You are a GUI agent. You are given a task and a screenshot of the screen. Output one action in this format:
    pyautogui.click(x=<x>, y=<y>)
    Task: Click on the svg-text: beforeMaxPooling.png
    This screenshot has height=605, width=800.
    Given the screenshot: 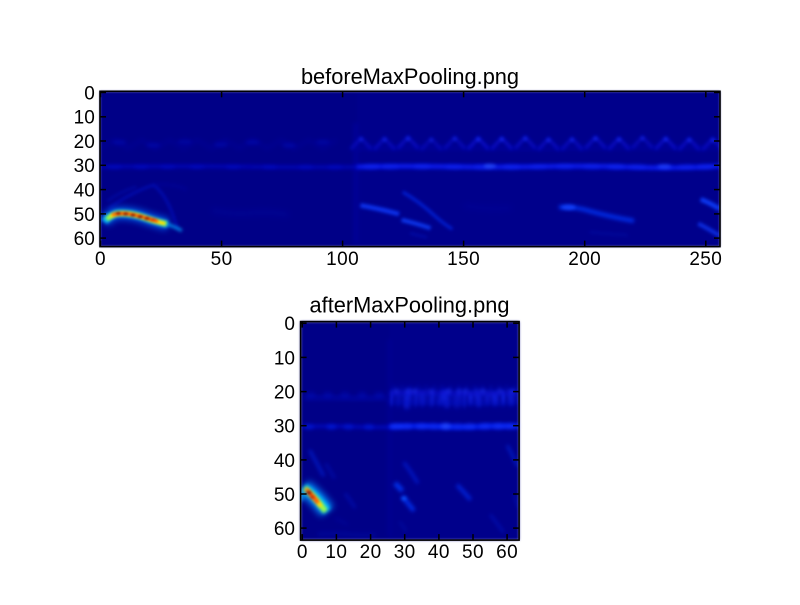 What is the action you would take?
    pyautogui.click(x=410, y=76)
    